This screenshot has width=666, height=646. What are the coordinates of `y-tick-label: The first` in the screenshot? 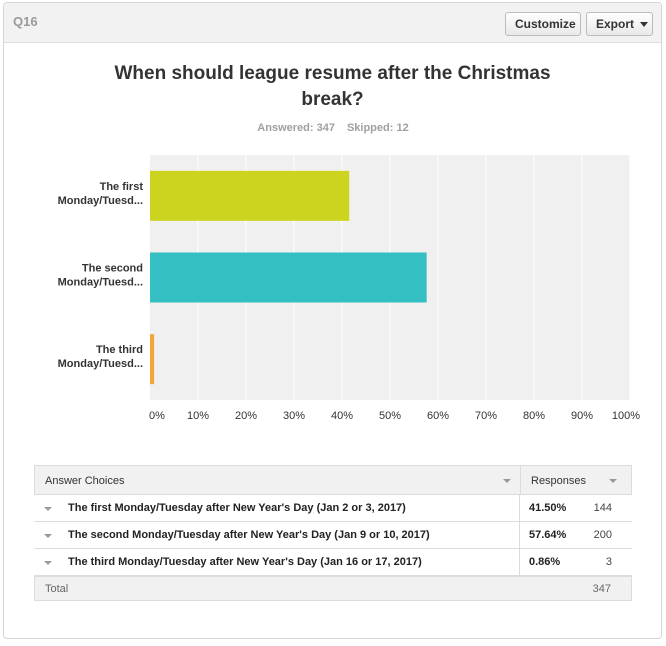 It's located at (122, 187).